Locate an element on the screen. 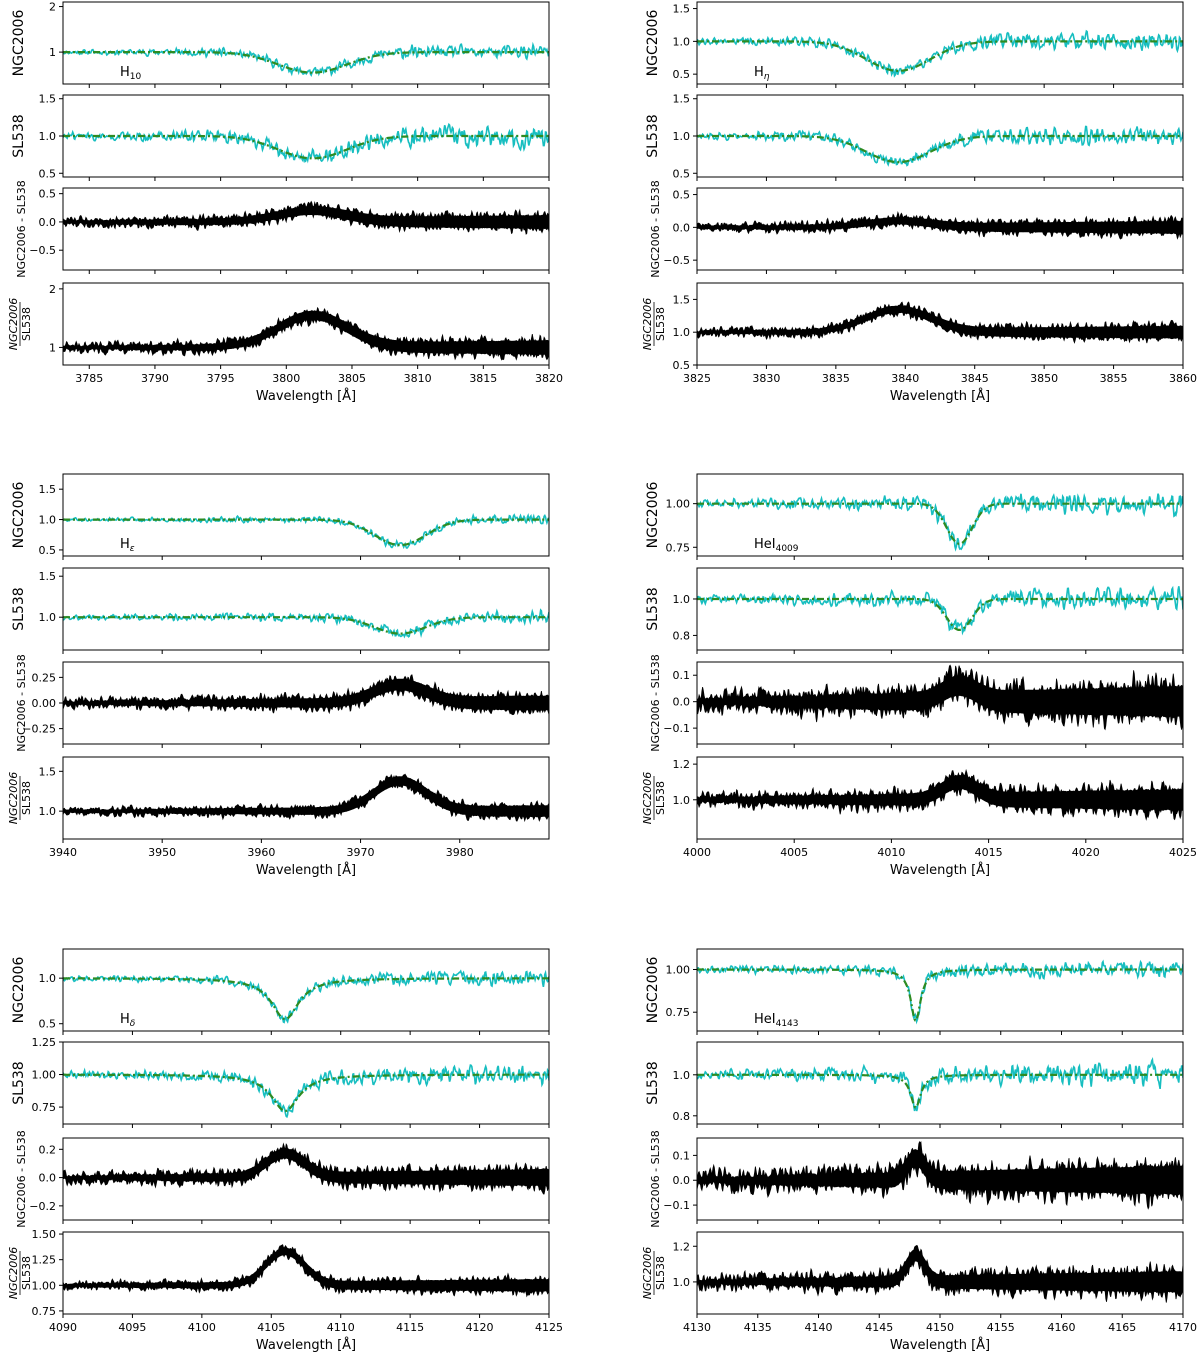  spectral-line-label: H10 is located at coordinates (131, 73).